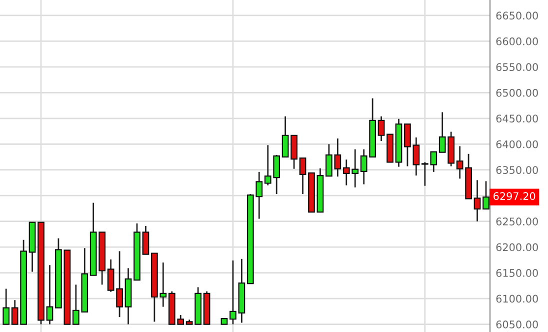  What do you see at coordinates (517, 144) in the screenshot?
I see `y-tick-label: 6400.00` at bounding box center [517, 144].